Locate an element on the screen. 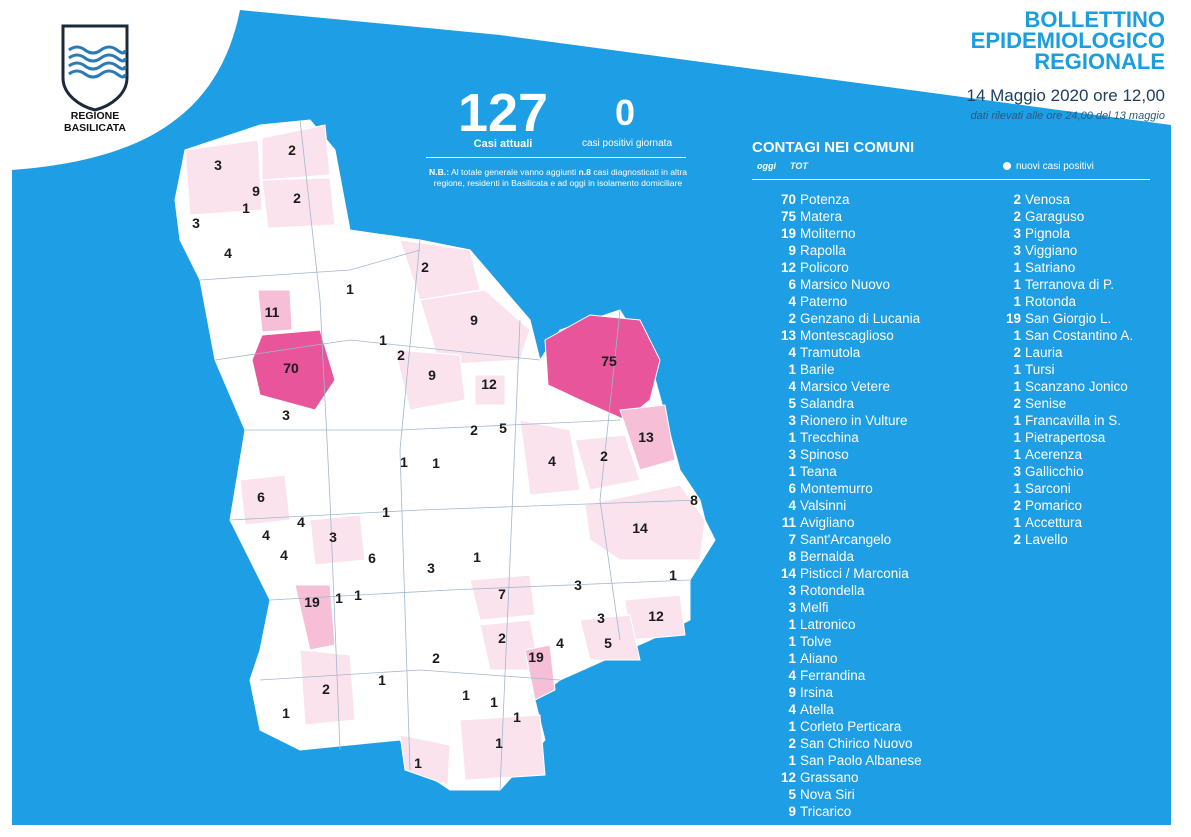  case-count: 5 is located at coordinates (792, 794).